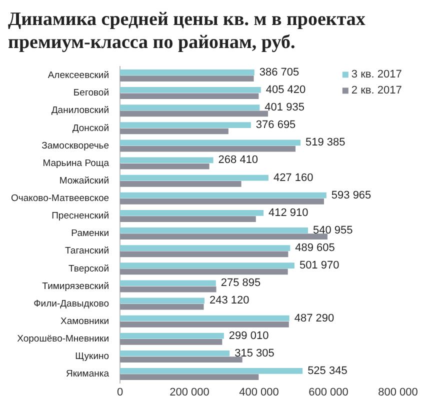  I want to click on data-label: 489 605, so click(315, 248).